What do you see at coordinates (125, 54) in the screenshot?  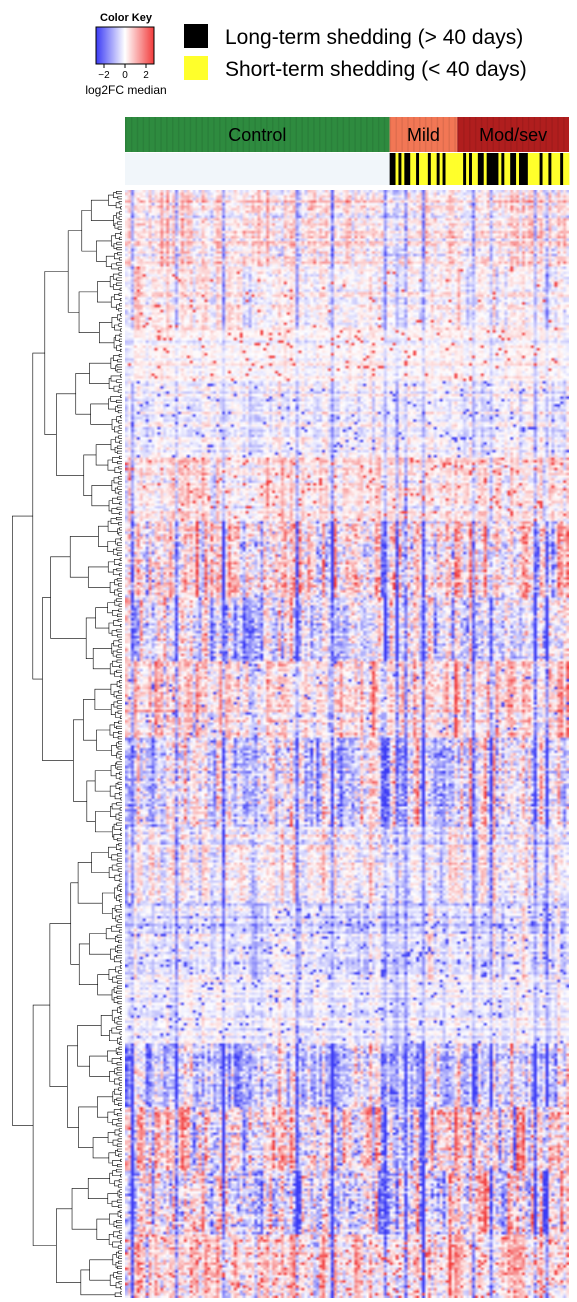 I see `color-key: Color Key −2 0 2 log2FC median` at bounding box center [125, 54].